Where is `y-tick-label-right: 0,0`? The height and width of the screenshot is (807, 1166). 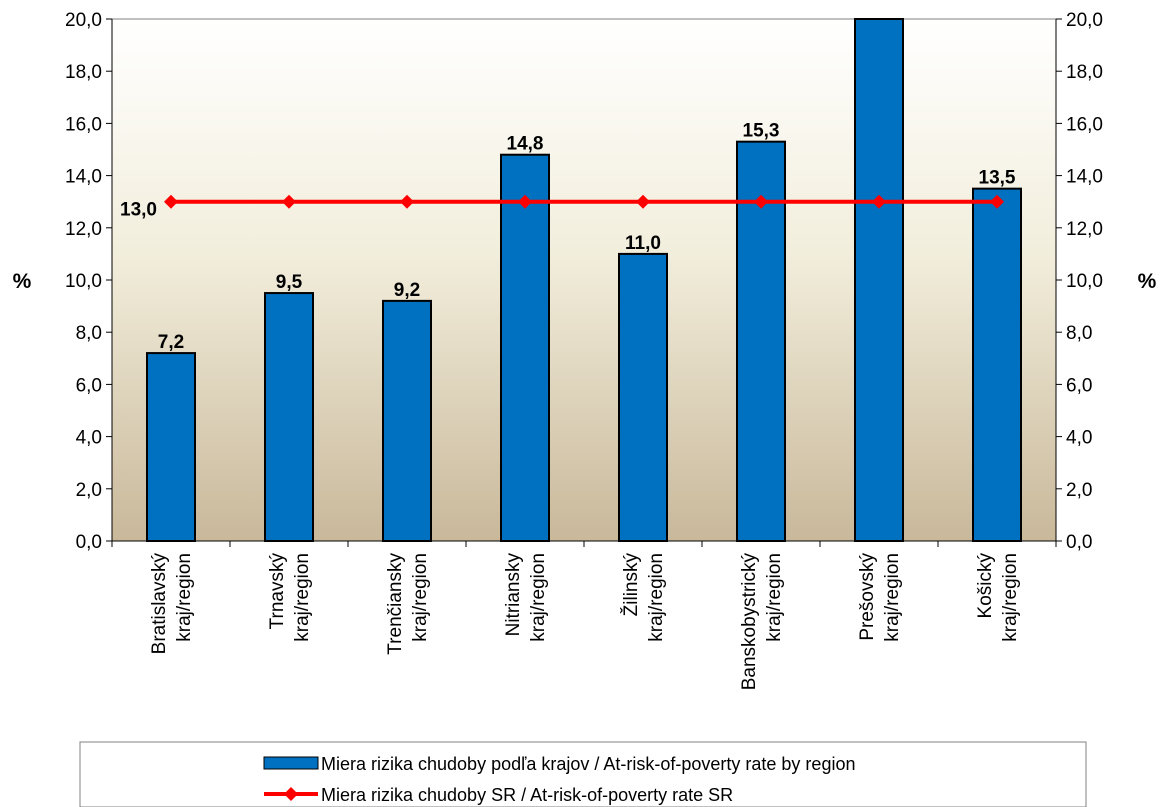
y-tick-label-right: 0,0 is located at coordinates (1079, 542).